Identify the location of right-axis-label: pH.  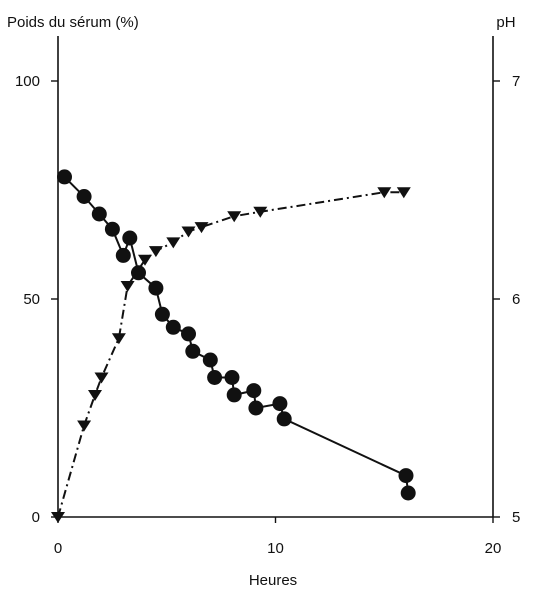
(505, 22).